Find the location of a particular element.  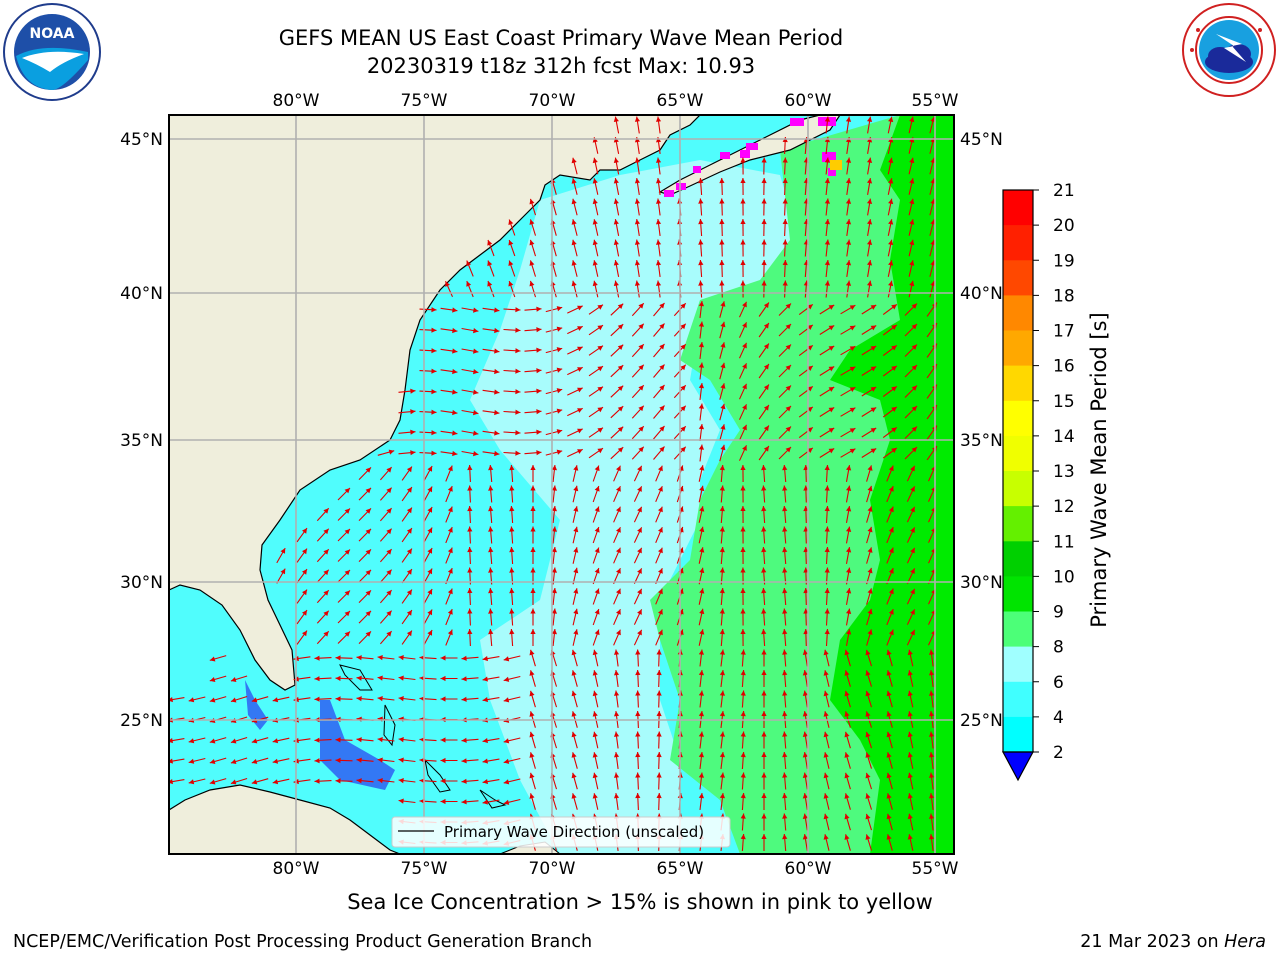

svg-text: 25°N is located at coordinates (141, 721).